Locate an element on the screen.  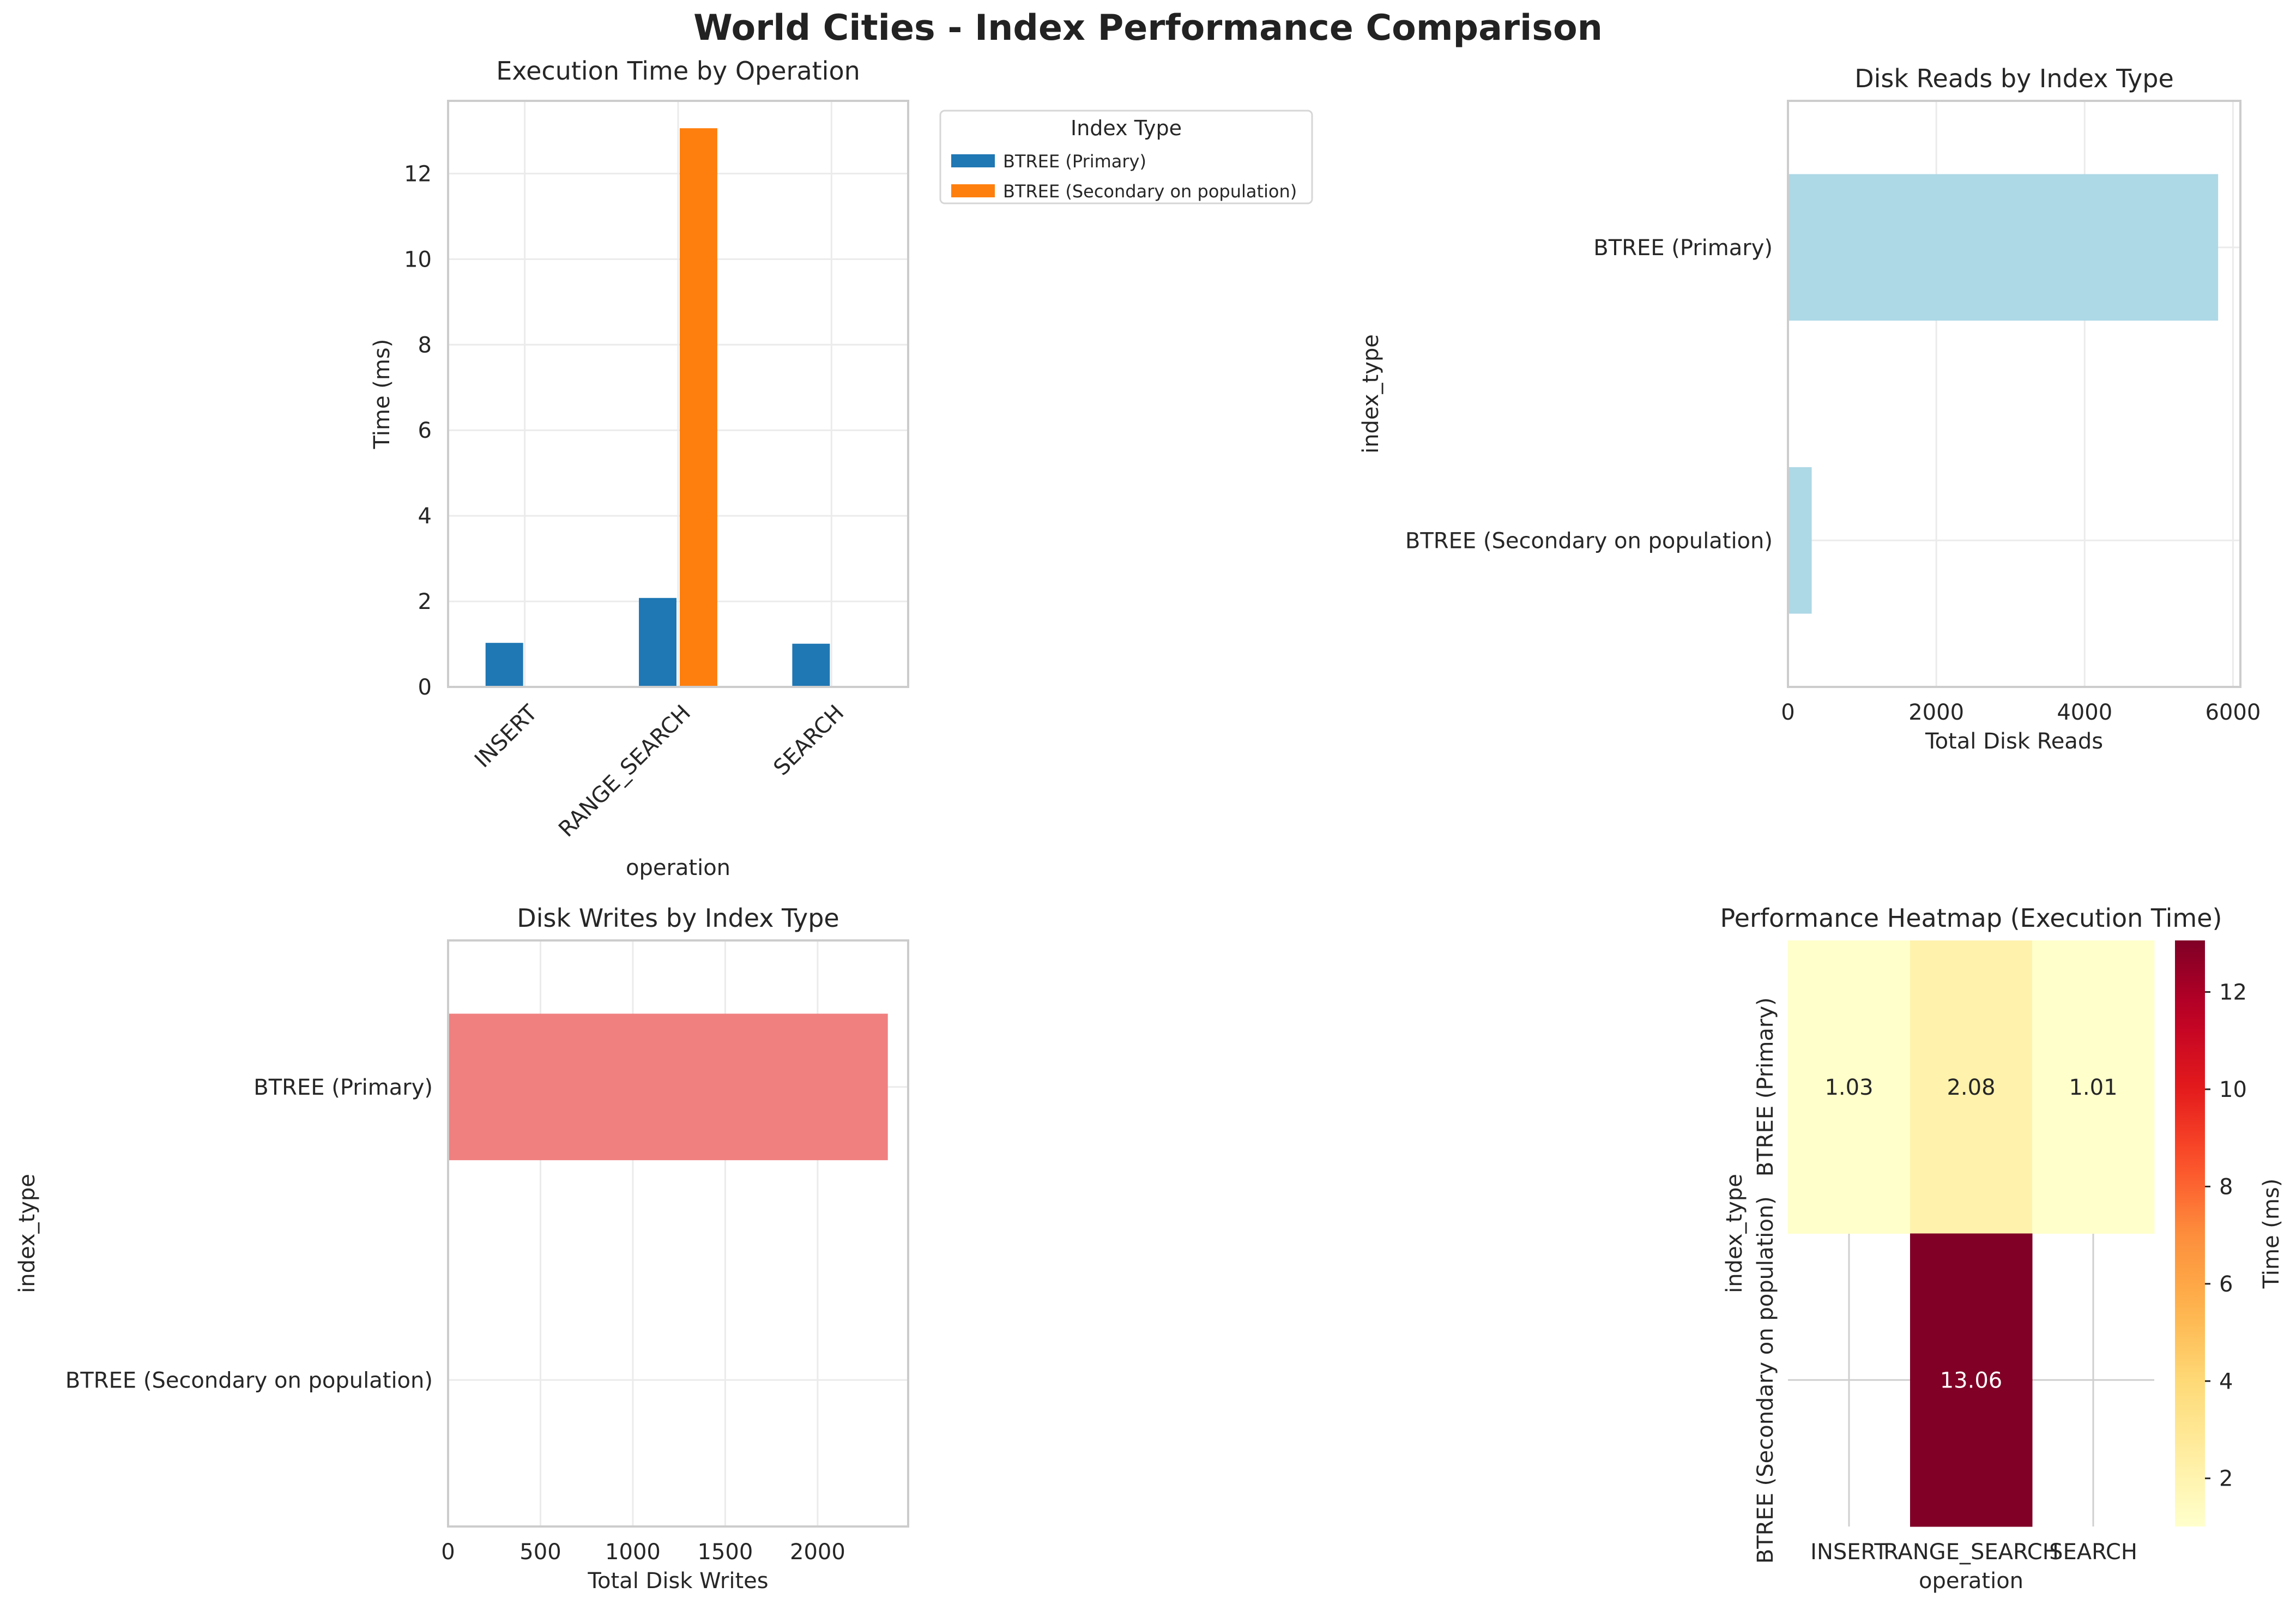
x-tick-label: 6000 is located at coordinates (2233, 712).